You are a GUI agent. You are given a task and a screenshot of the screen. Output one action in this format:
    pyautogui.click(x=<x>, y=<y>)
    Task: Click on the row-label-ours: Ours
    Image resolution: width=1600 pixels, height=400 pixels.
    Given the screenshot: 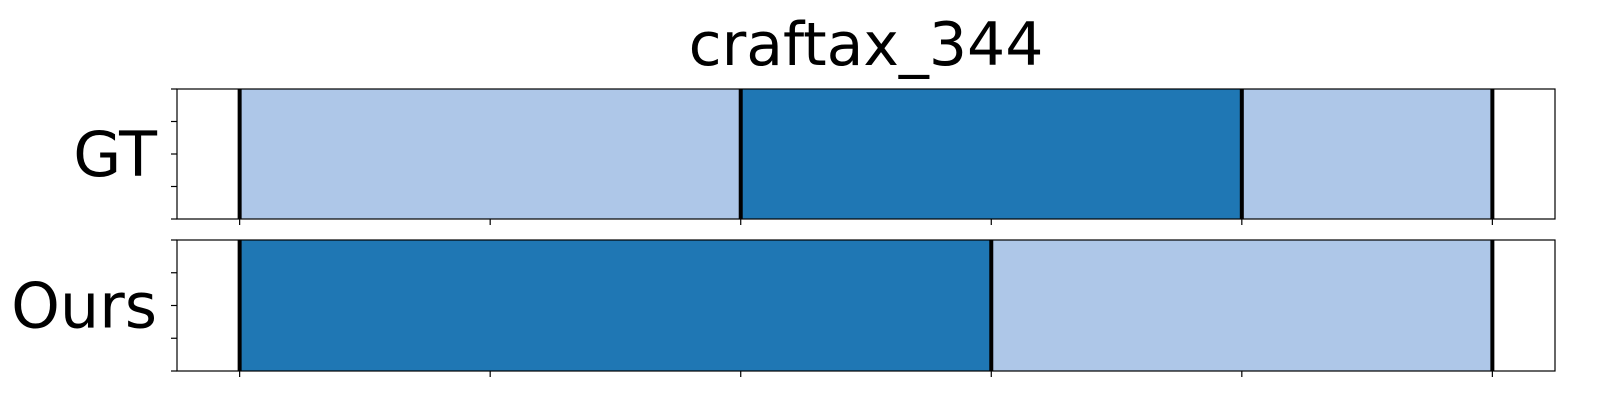 What is the action you would take?
    pyautogui.click(x=84, y=306)
    